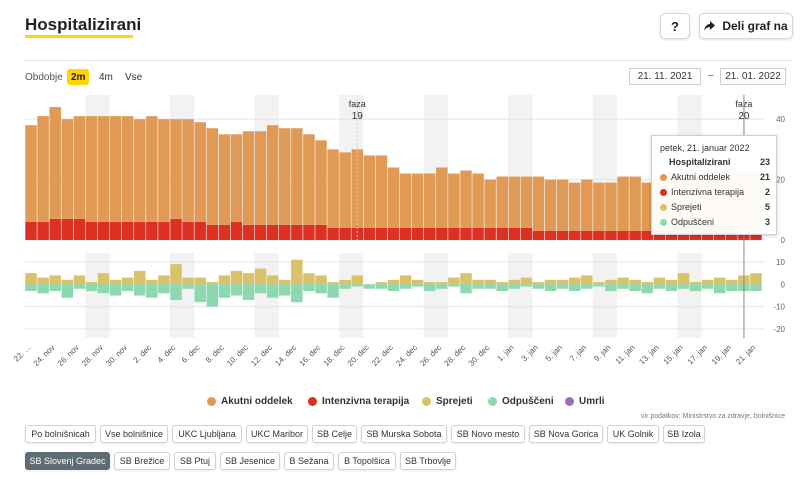  What do you see at coordinates (779, 329) in the screenshot?
I see `y-tick-label: -20` at bounding box center [779, 329].